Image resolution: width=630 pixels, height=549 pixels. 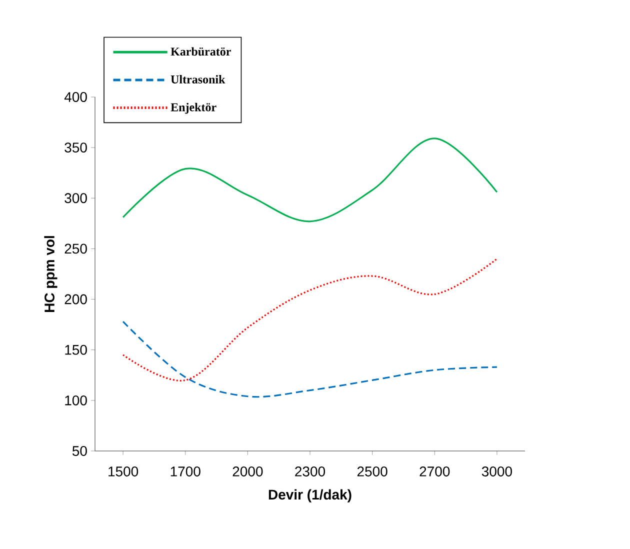 What do you see at coordinates (76, 400) in the screenshot?
I see `y-tick-label: 100` at bounding box center [76, 400].